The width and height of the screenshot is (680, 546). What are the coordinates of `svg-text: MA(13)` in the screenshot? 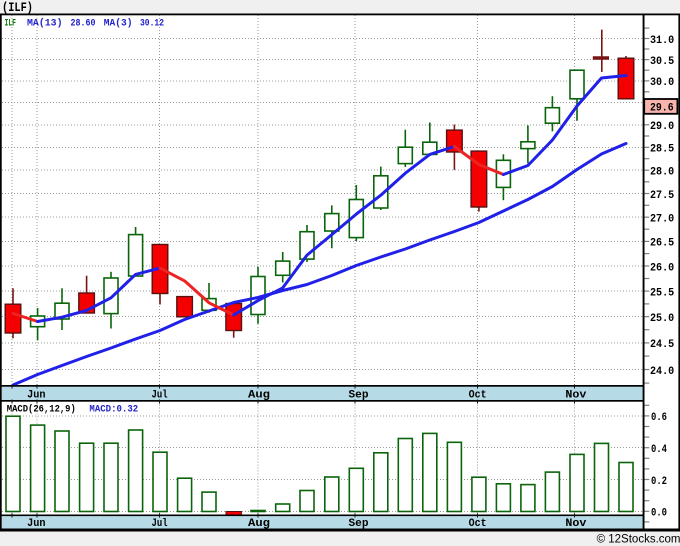 It's located at (45, 23).